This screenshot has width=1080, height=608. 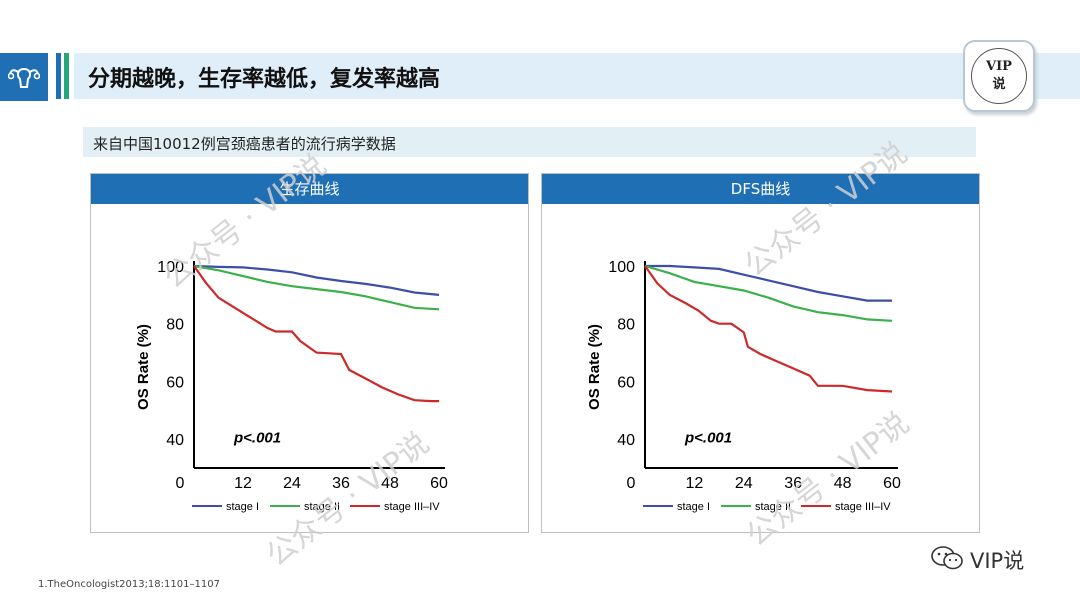 I want to click on header-stripe-green, so click(x=66, y=76).